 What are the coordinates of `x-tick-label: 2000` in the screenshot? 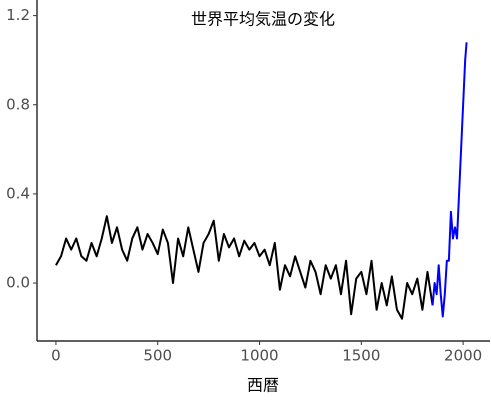 It's located at (463, 356).